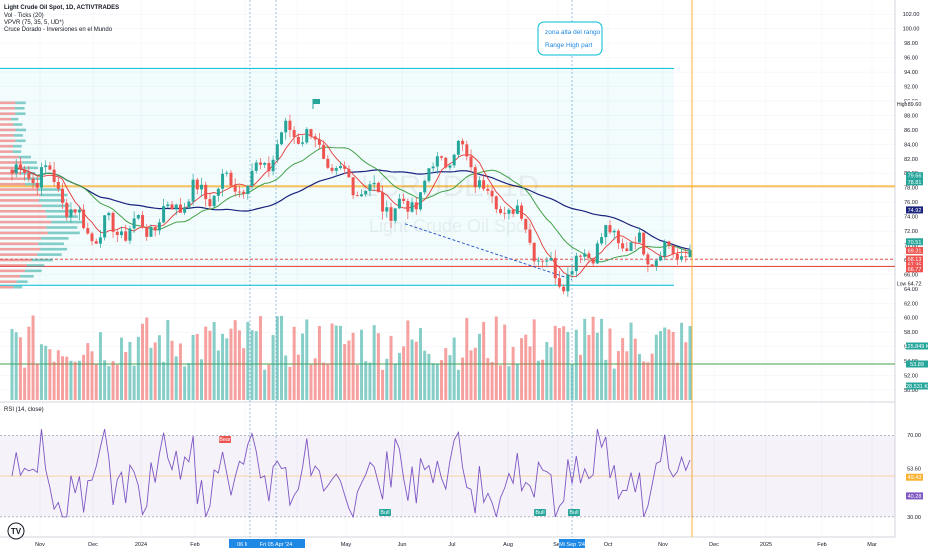 The image size is (932, 550). I want to click on time-tick-label: Mar, so click(872, 545).